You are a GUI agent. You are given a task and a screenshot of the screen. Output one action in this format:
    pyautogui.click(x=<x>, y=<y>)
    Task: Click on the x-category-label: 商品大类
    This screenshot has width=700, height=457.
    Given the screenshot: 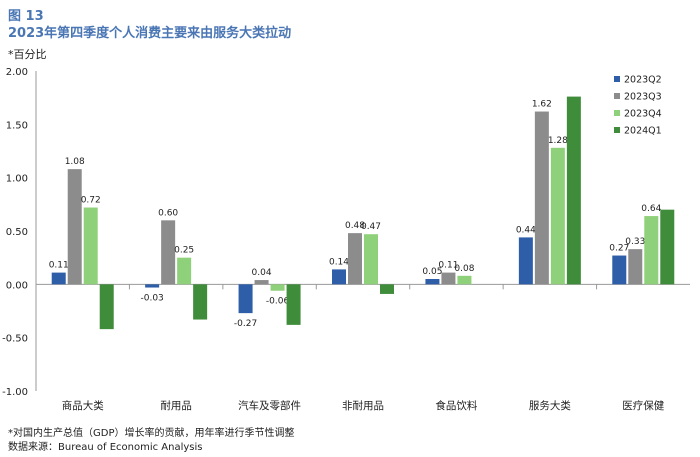 What is the action you would take?
    pyautogui.click(x=83, y=405)
    